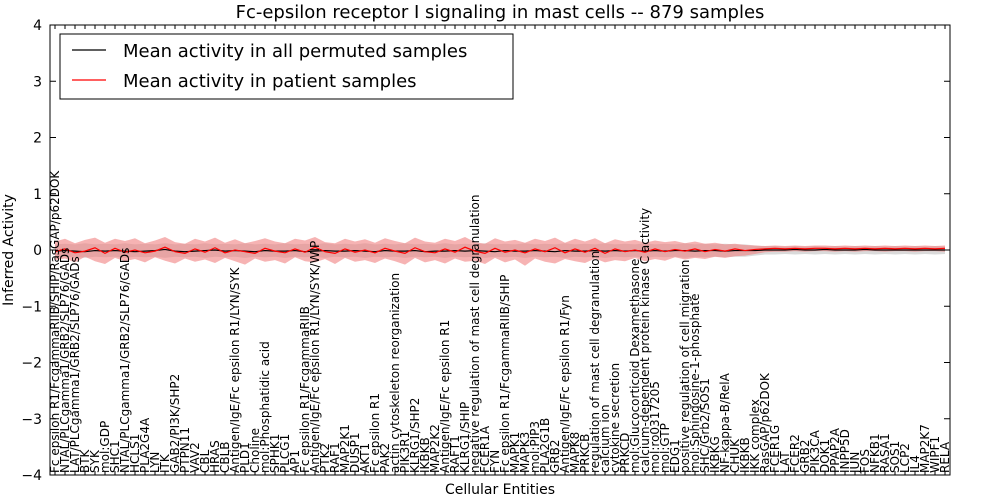 The image size is (1000, 500). What do you see at coordinates (925, 448) in the screenshot?
I see `x-tick-label: MAP2K7` at bounding box center [925, 448].